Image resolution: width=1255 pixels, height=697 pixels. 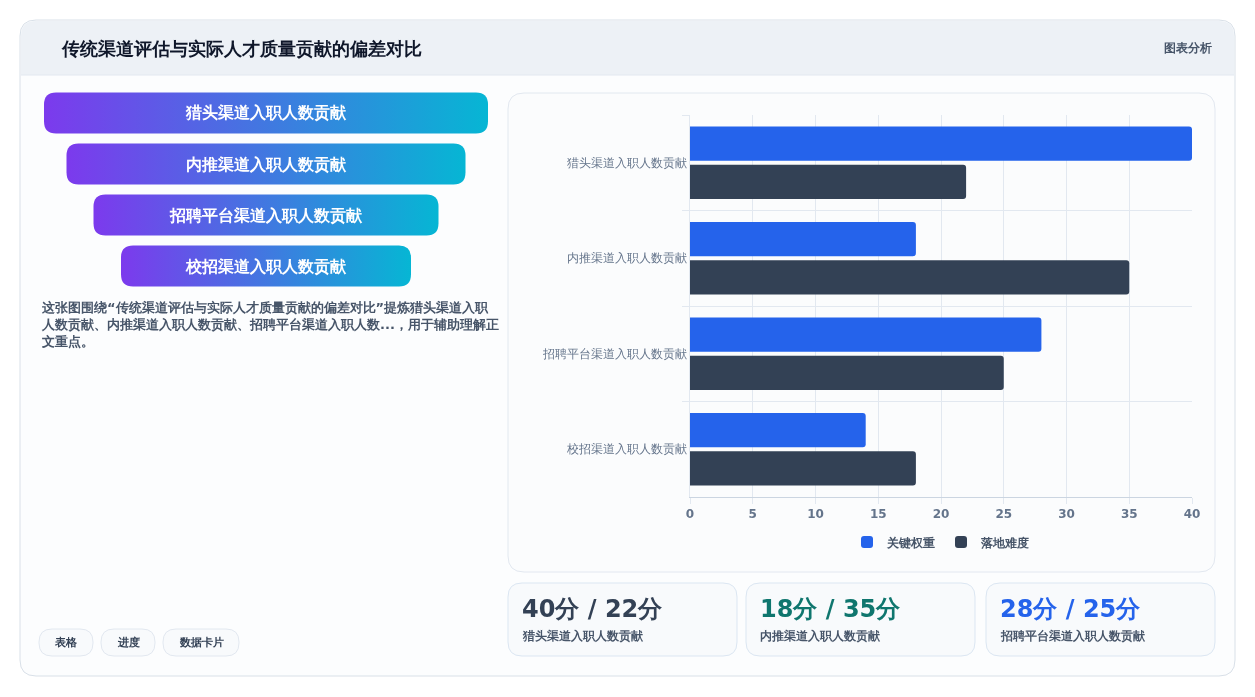 What do you see at coordinates (815, 514) in the screenshot?
I see `x-tick-label: 10` at bounding box center [815, 514].